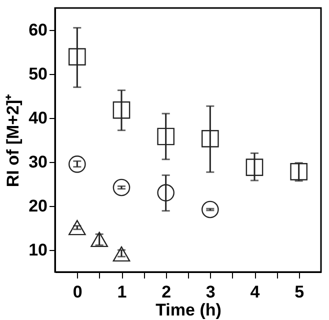  Describe the element at coordinates (38, 118) in the screenshot. I see `y-tick-label: 40` at that location.